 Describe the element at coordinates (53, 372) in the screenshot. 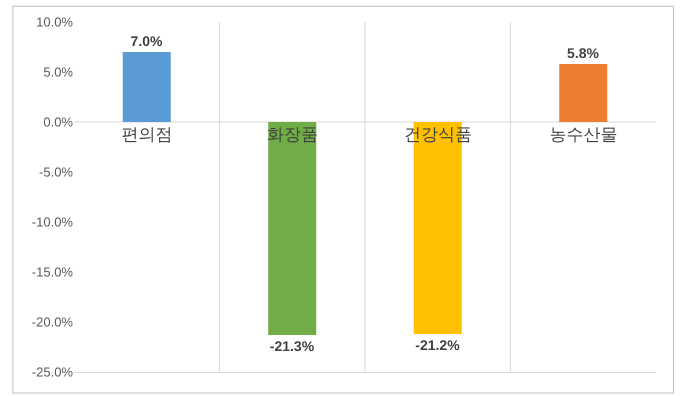

I see `y-tick-label: -25.0%` at that location.